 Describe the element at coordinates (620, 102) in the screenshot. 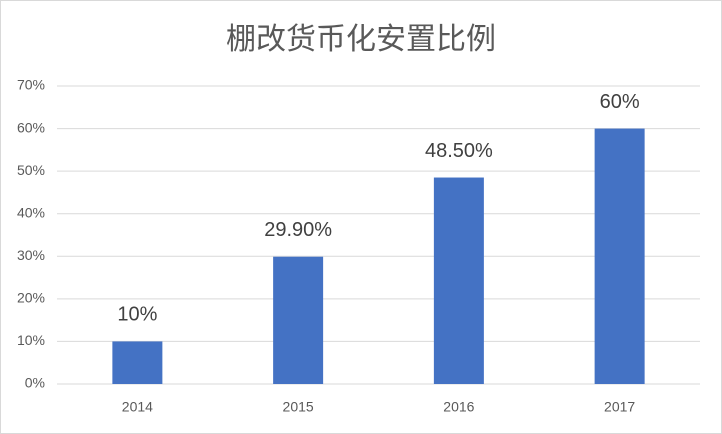

I see `data-label: 60%` at that location.